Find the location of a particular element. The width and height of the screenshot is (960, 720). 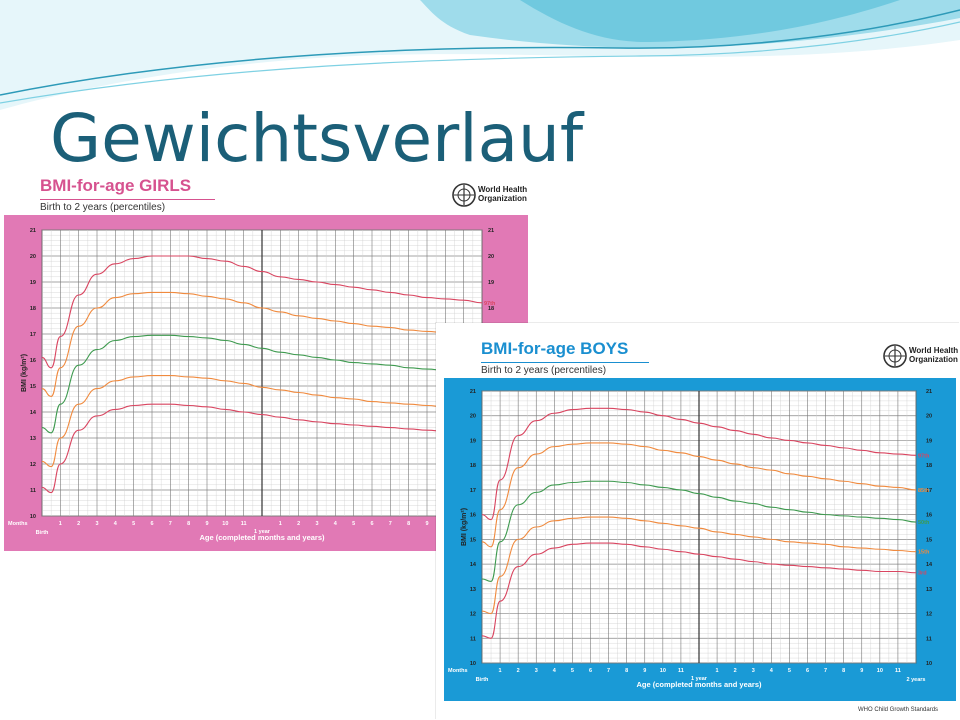

boys-title-underline is located at coordinates (565, 362).